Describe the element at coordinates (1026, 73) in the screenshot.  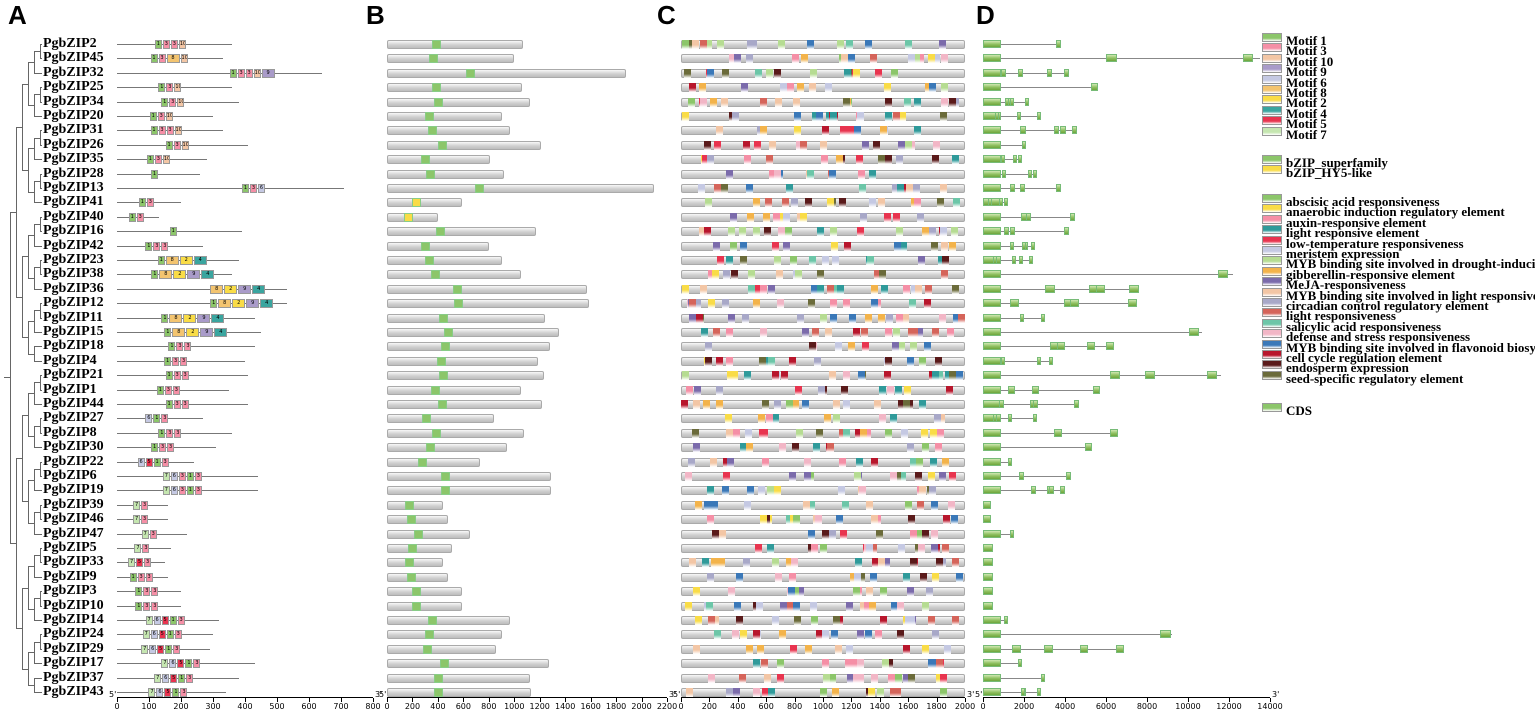
I see `intron-line` at that location.